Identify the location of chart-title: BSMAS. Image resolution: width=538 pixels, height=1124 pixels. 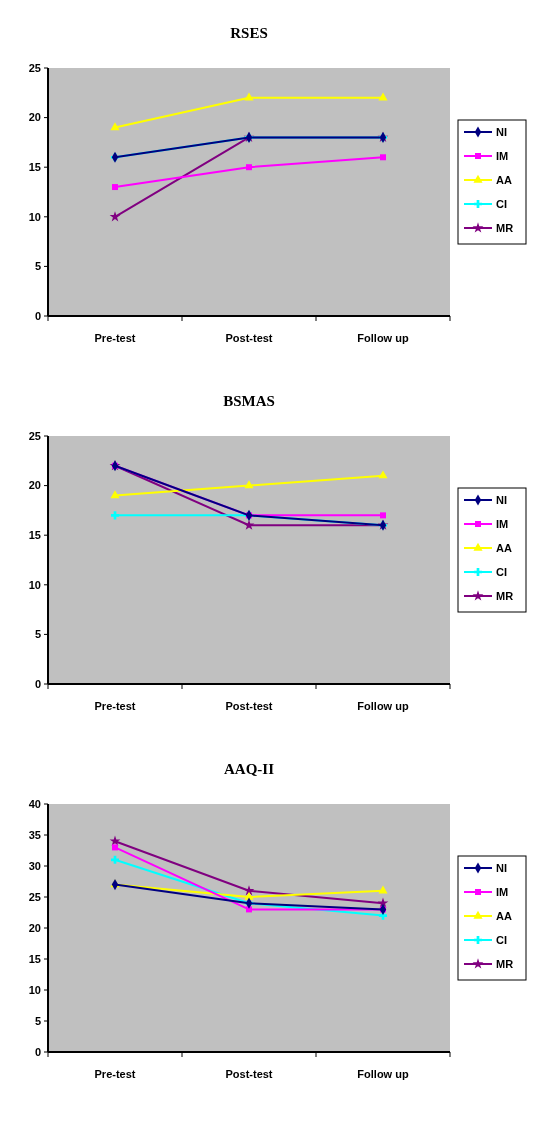
(249, 401).